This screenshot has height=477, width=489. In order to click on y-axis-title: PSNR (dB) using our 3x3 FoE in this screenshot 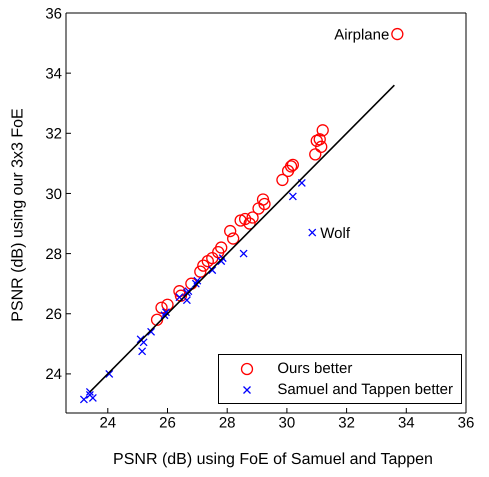, I will do `click(19, 215)`.